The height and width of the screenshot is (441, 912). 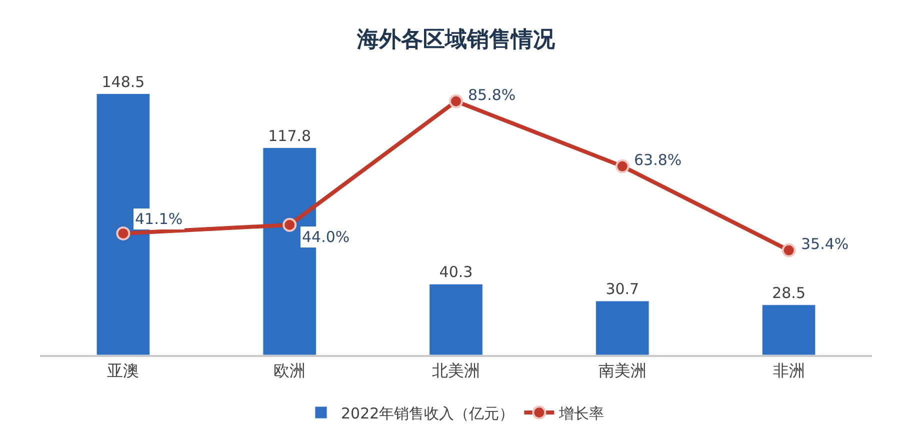 I want to click on data-label: 44.0%, so click(x=326, y=237).